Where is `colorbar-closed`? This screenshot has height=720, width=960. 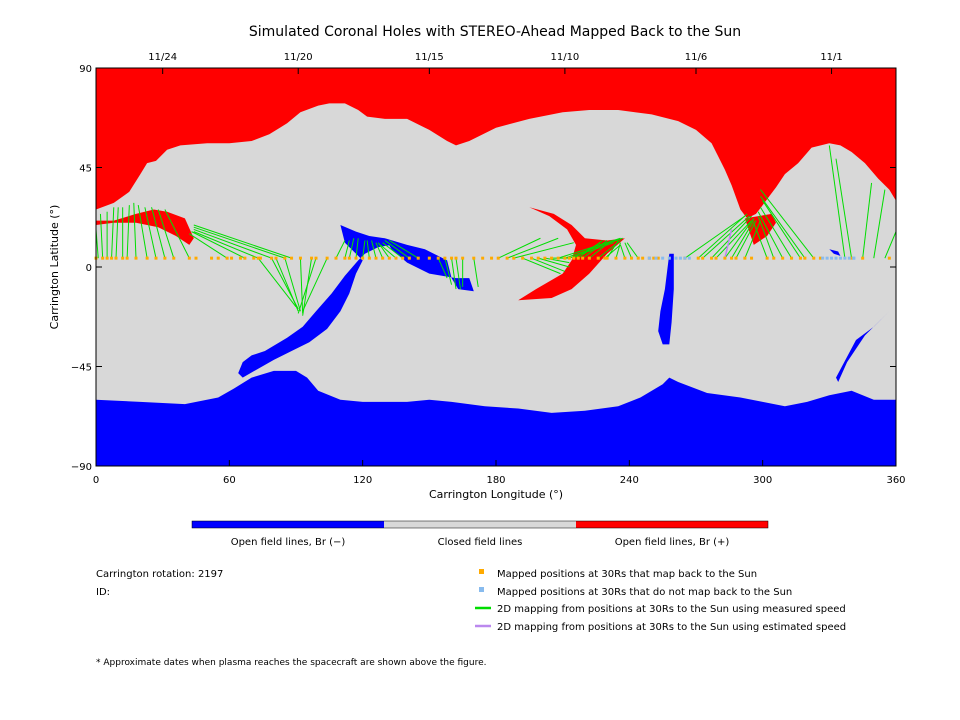 colorbar-closed is located at coordinates (480, 524).